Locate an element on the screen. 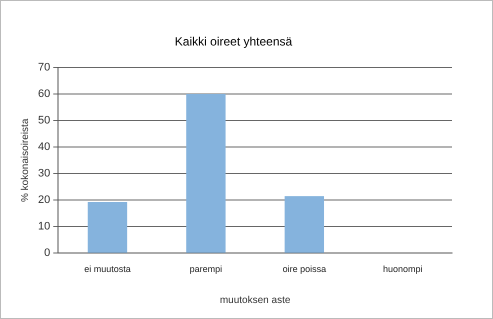 Image resolution: width=493 pixels, height=319 pixels. y-tick-label: 30 is located at coordinates (44, 174).